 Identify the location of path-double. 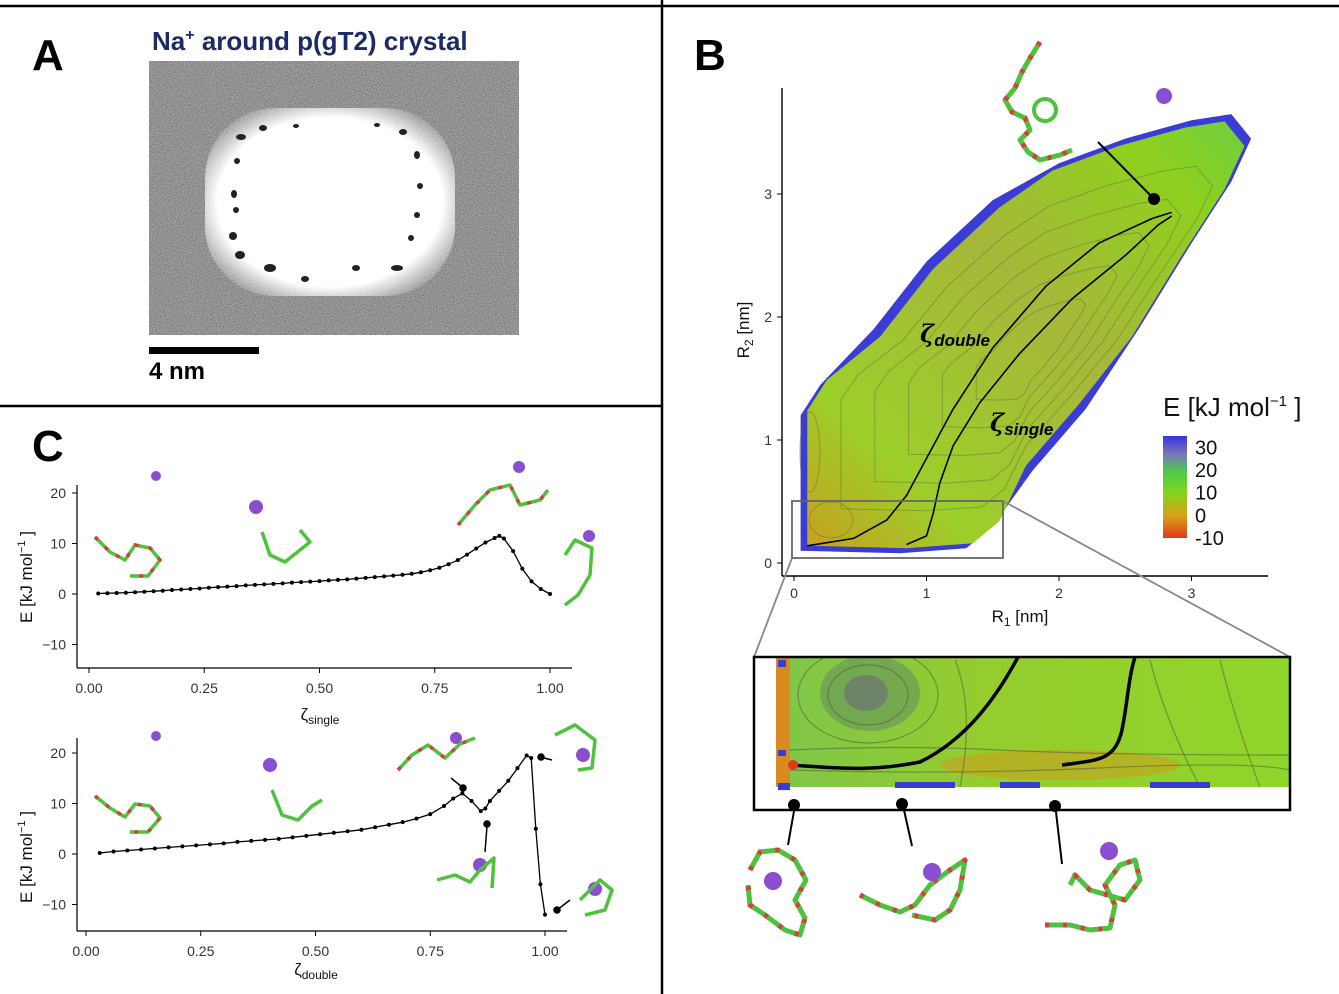
(989, 379).